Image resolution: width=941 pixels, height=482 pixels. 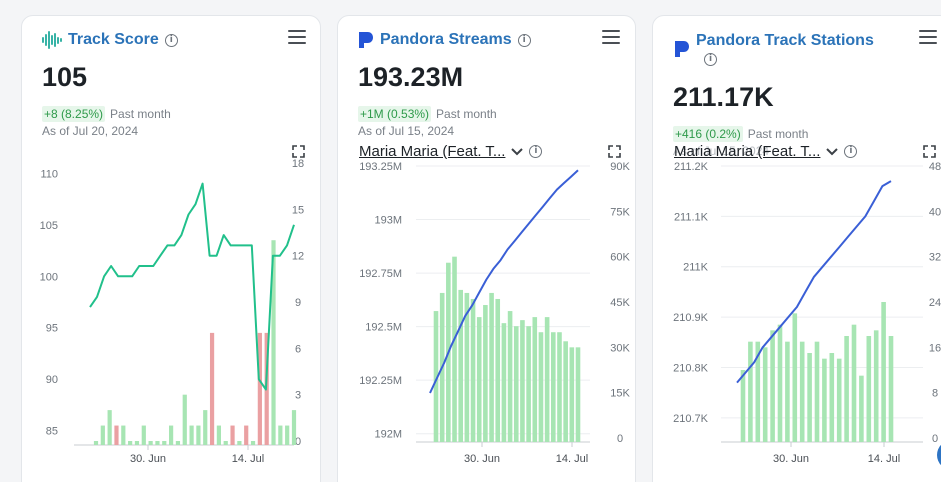 What do you see at coordinates (298, 349) in the screenshot?
I see `right-axis-tick-label: 6` at bounding box center [298, 349].